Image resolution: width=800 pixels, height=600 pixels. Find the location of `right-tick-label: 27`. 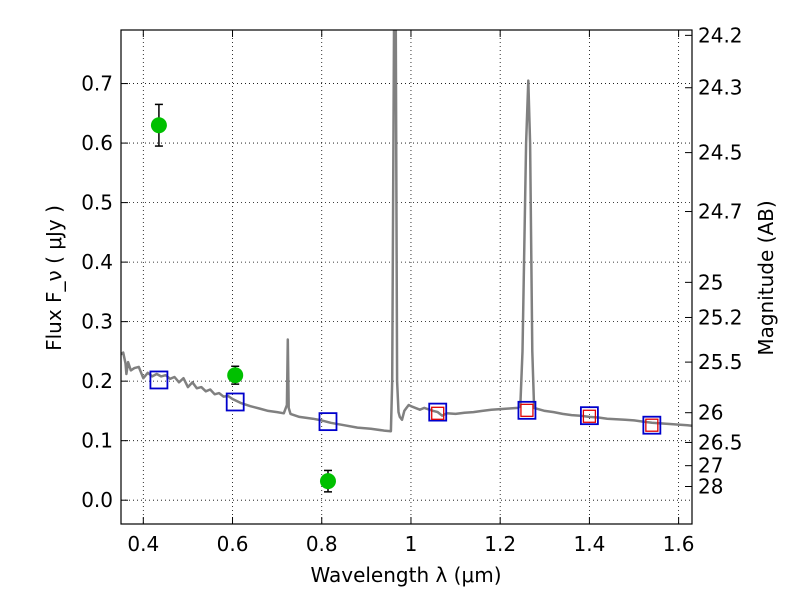

right-tick-label: 27 is located at coordinates (710, 466).